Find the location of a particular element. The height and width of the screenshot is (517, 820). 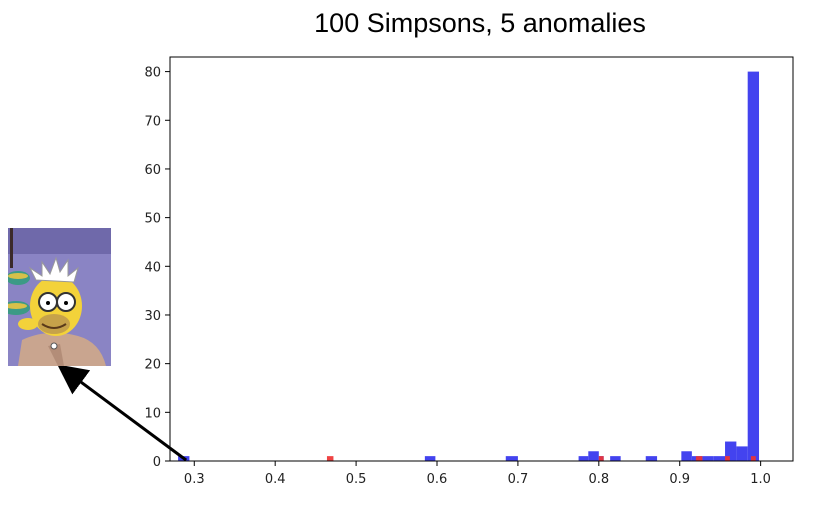

y-tick-label: 10 is located at coordinates (152, 413).